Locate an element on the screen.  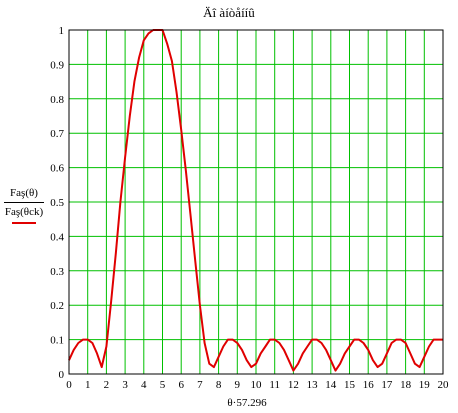
y-tick-label: 0.3 is located at coordinates (57, 272).